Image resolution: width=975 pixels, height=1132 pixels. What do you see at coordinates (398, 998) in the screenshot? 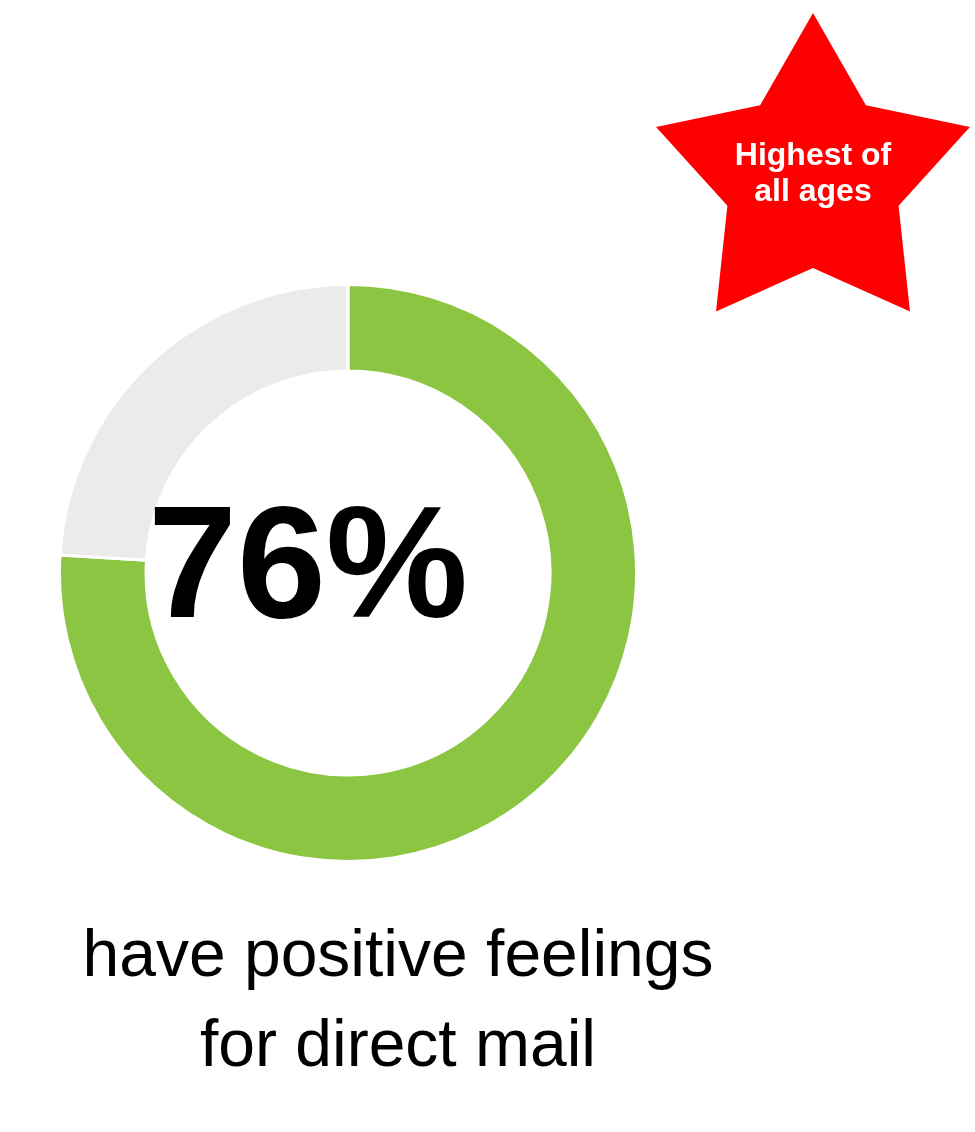
I see `text: have positive feelings for direct mail` at bounding box center [398, 998].